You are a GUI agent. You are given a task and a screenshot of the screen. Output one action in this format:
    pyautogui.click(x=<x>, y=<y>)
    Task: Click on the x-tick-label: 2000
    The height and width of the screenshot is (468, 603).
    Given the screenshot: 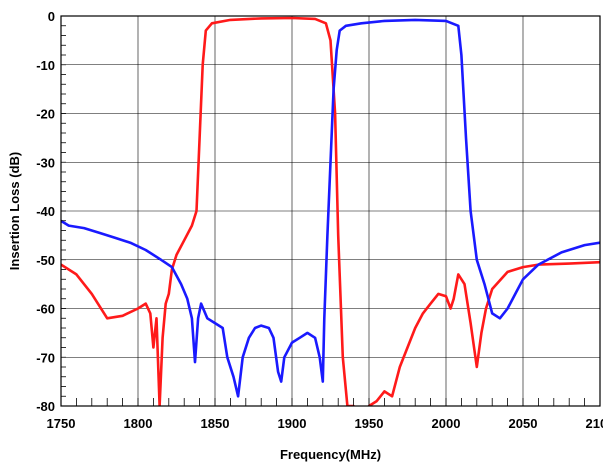 What is the action you would take?
    pyautogui.click(x=446, y=423)
    